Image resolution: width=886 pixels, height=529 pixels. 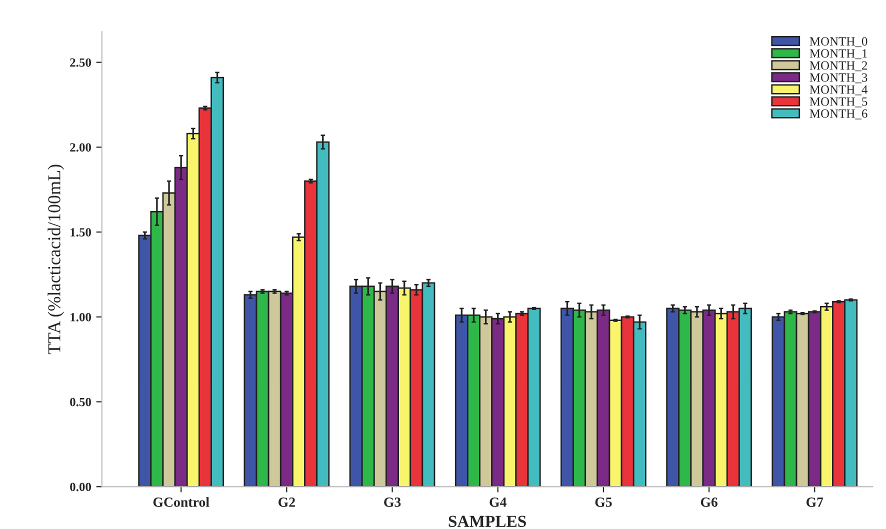 I want to click on legend-label: MONTH_6, so click(x=839, y=114).